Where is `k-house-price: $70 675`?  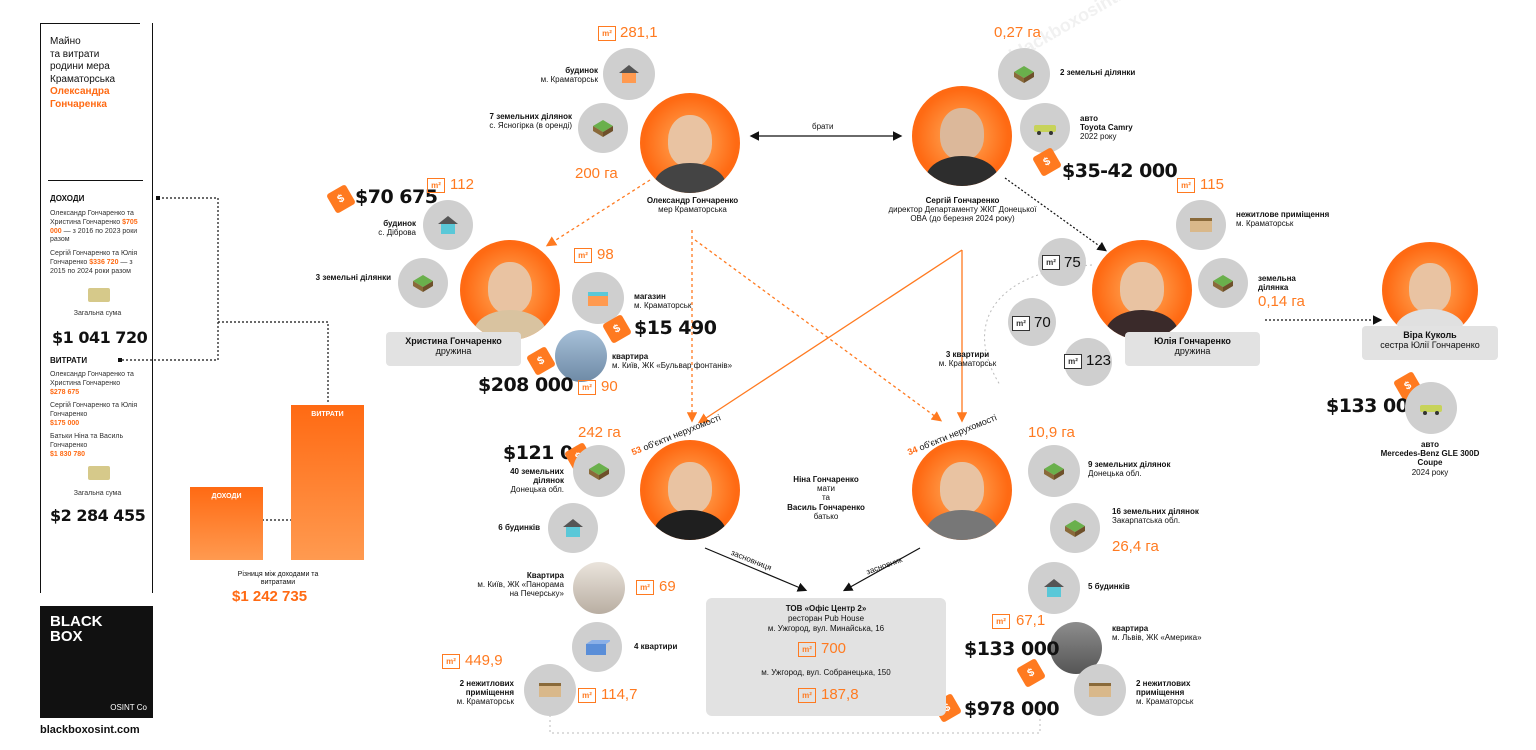 k-house-price: $70 675 is located at coordinates (396, 197).